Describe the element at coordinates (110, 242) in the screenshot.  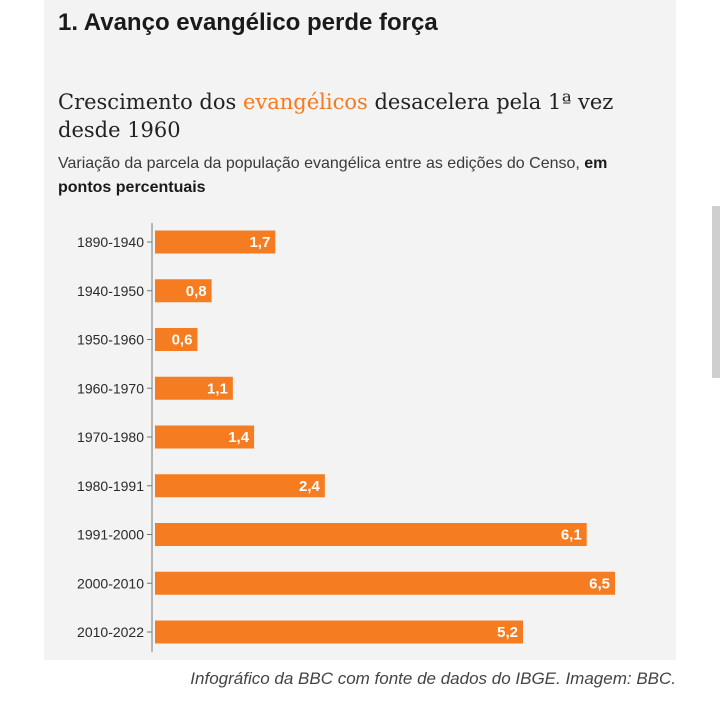
I see `y-tick-label: 1890-1940` at that location.